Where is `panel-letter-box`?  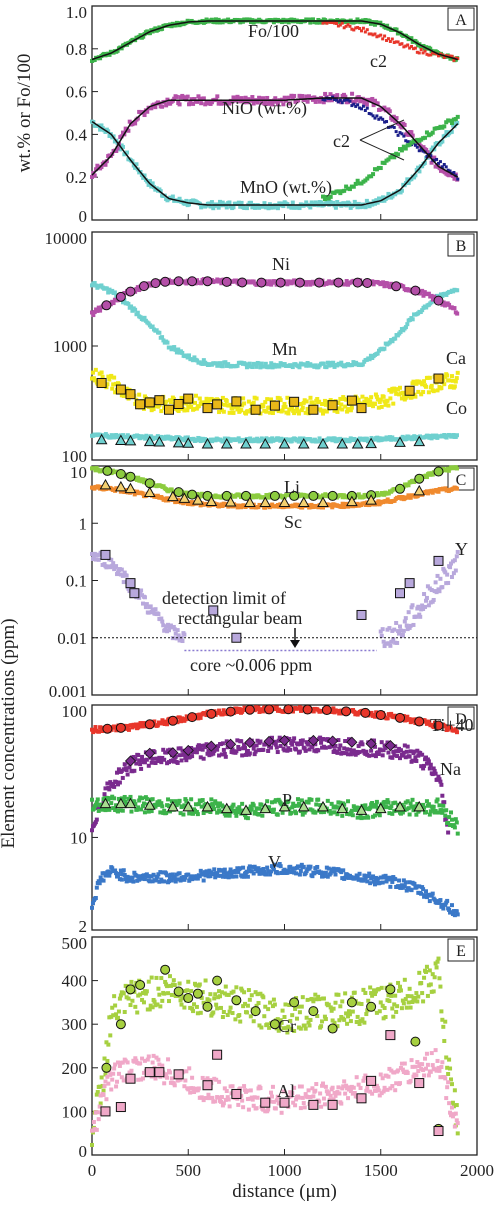 panel-letter-box is located at coordinates (461, 19).